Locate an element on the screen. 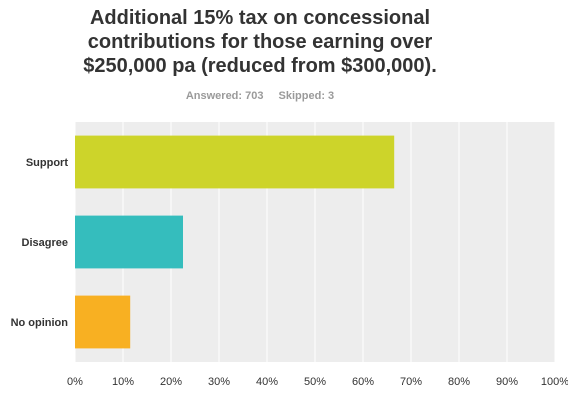 This screenshot has height=409, width=568. x-tick-label: 40% is located at coordinates (267, 382).